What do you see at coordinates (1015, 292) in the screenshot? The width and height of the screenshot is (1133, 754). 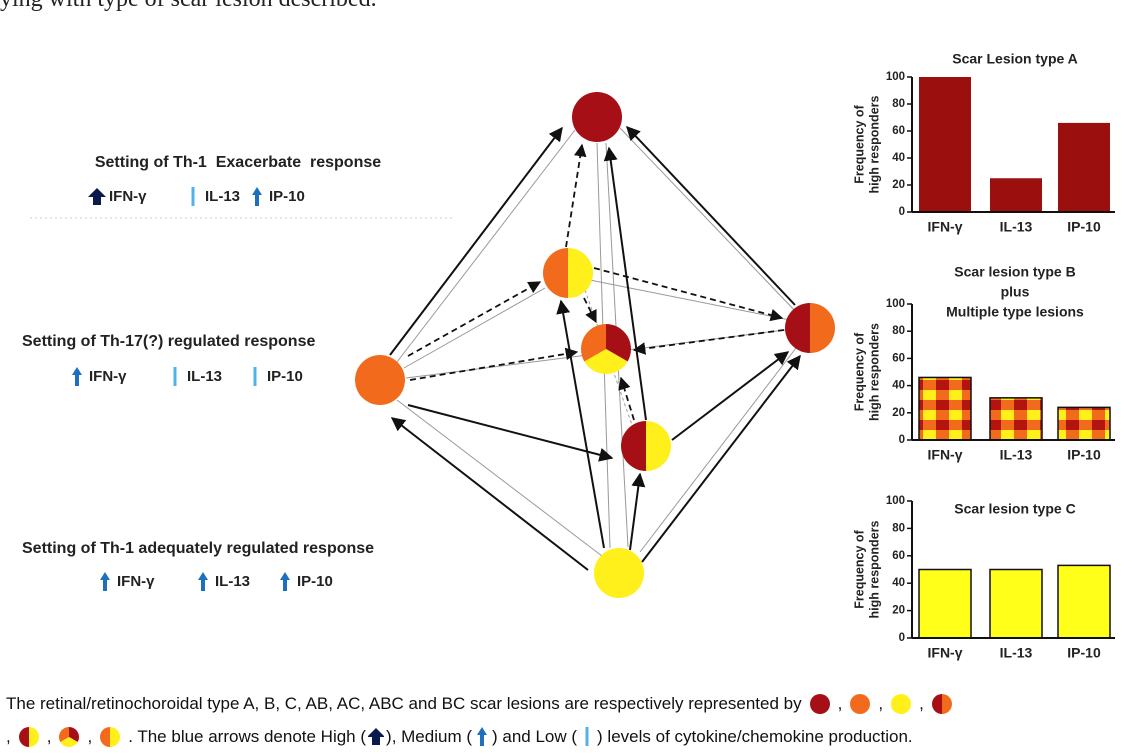 I see `chart-title: plus` at bounding box center [1015, 292].